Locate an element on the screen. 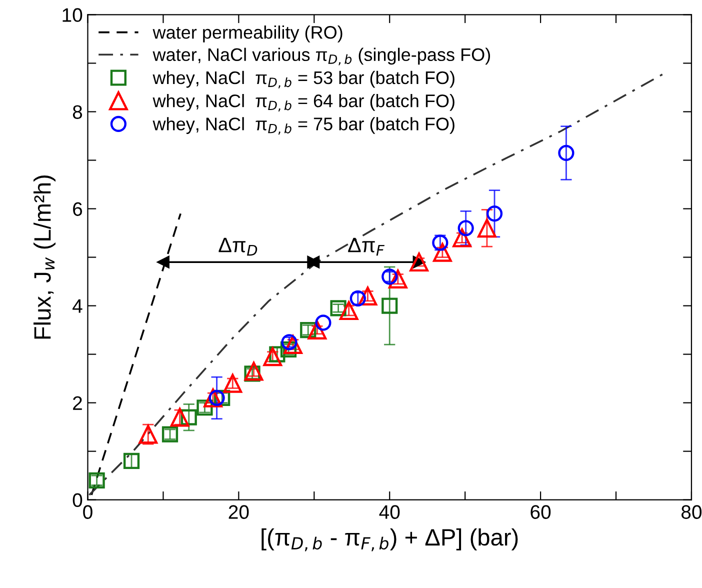  x-tick-label: 80 is located at coordinates (692, 512).